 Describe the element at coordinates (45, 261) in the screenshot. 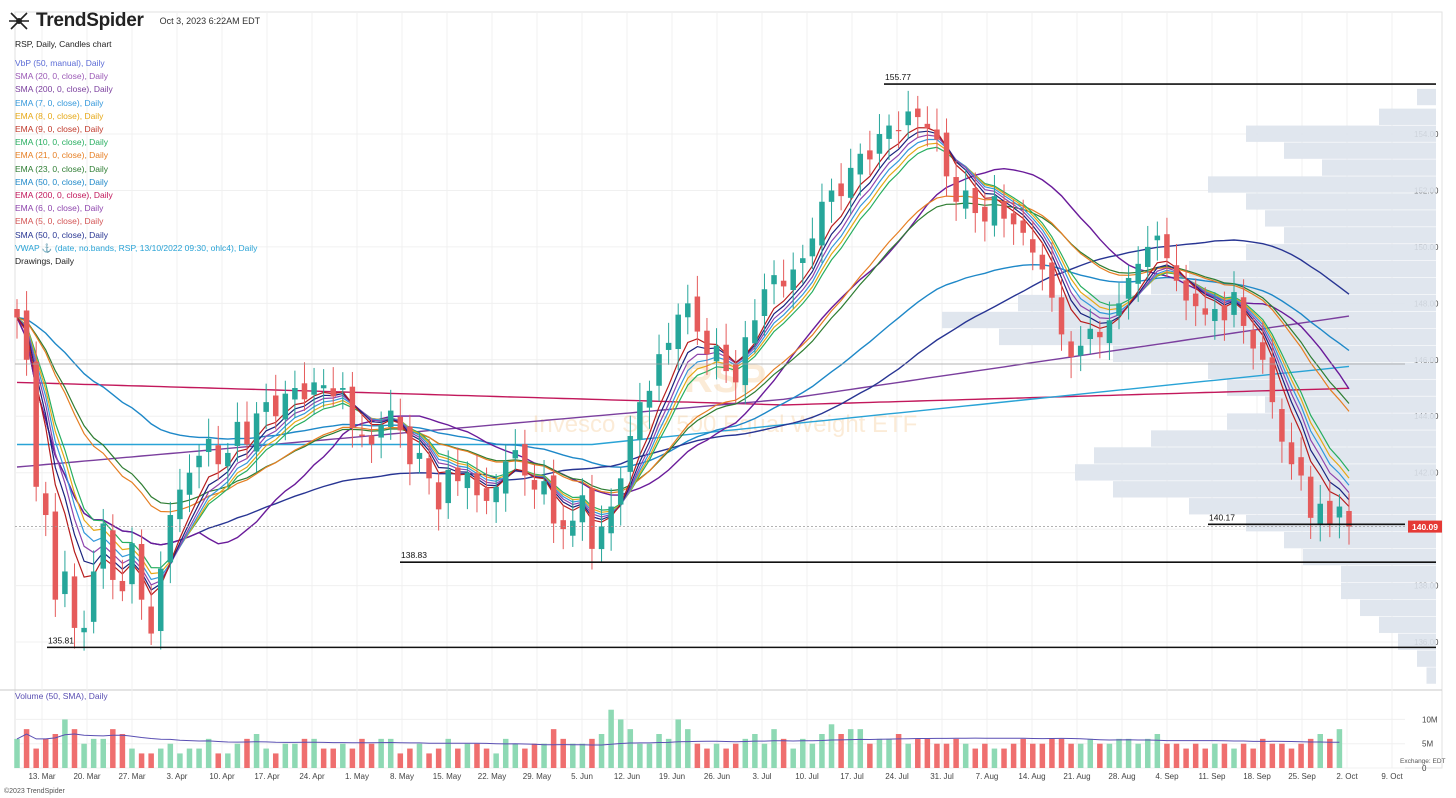

I see `study-label: Drawings, Daily` at that location.